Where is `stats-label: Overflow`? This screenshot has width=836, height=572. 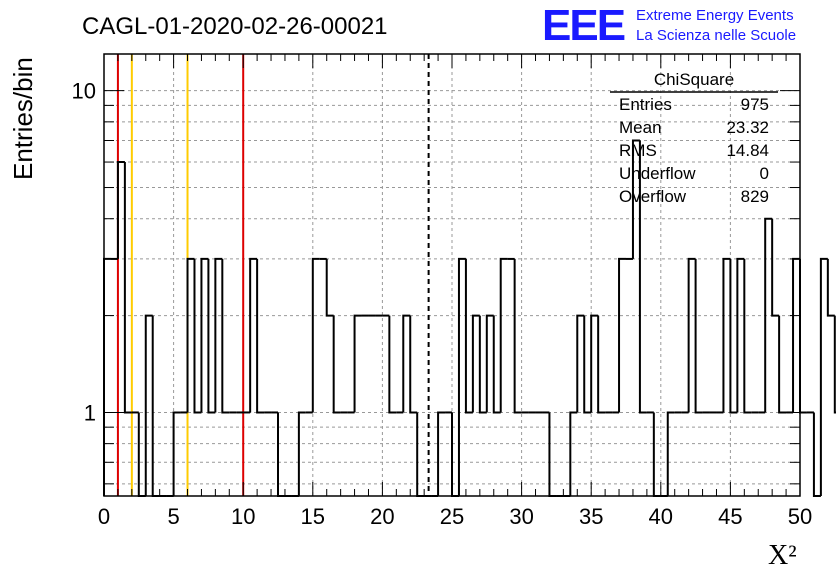
stats-label: Overflow is located at coordinates (653, 196).